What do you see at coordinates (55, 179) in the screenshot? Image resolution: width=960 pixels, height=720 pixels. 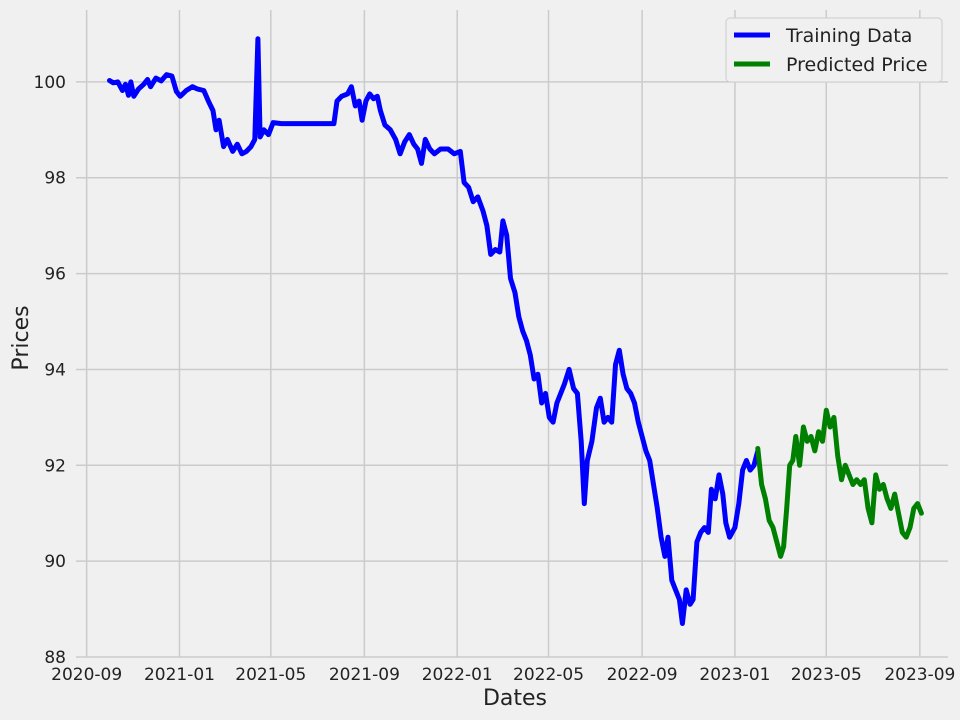 I see `y-tick-label: 98` at bounding box center [55, 179].